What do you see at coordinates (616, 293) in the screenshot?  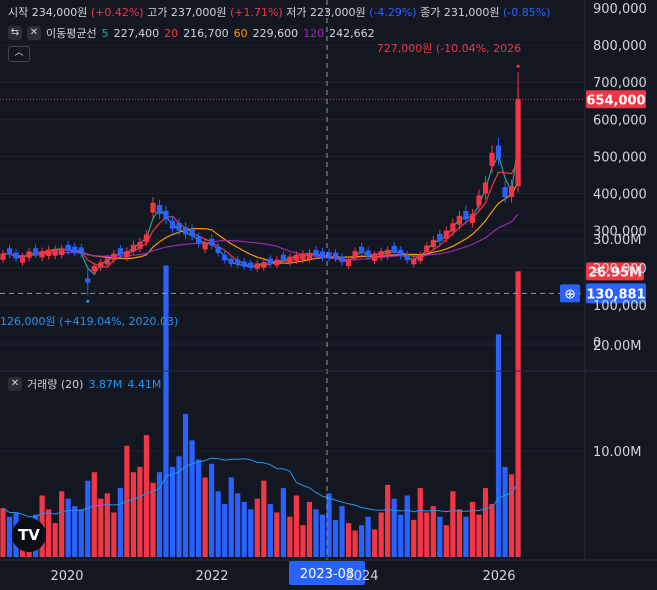 I see `crosshair-price-box` at bounding box center [616, 293].